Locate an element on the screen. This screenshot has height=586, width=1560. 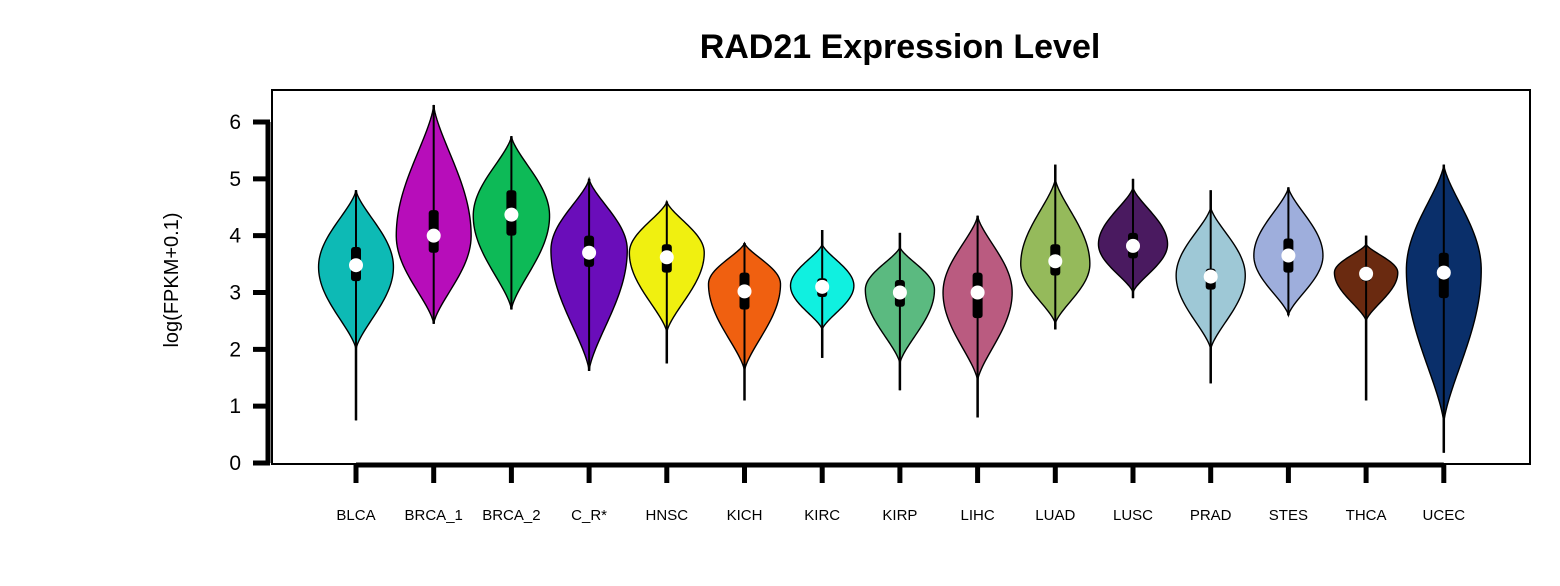
x-tick-label: PRAD is located at coordinates (1211, 515).